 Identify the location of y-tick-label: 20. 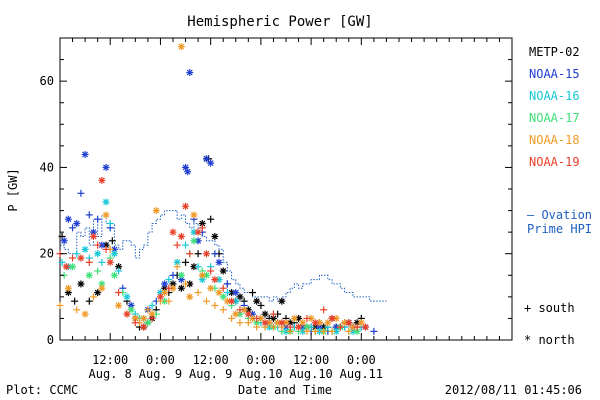
(47, 254).